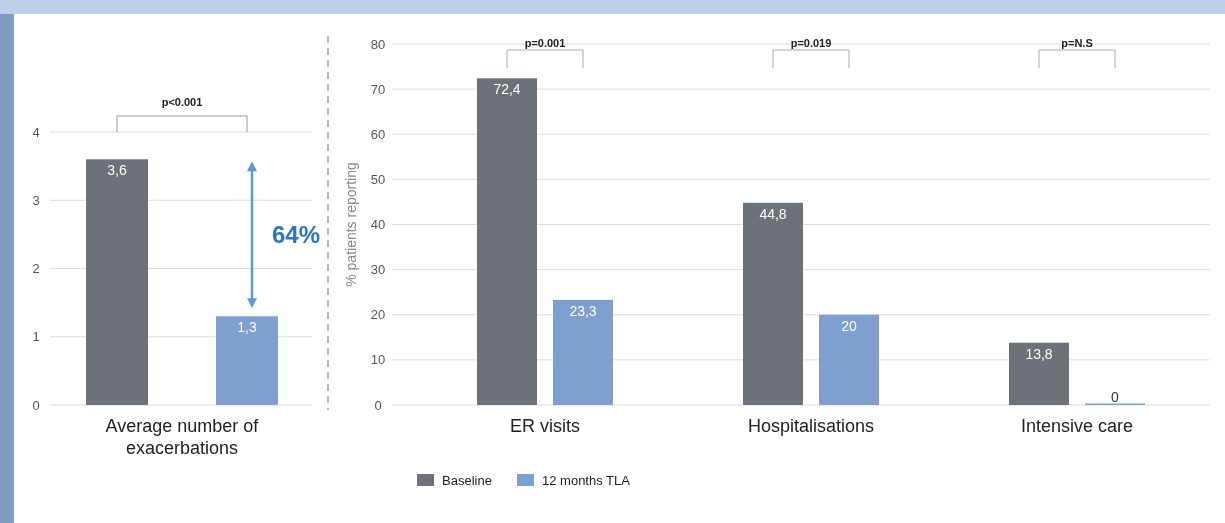 This screenshot has width=1225, height=523. What do you see at coordinates (36, 269) in the screenshot?
I see `y-tick-label: 2` at bounding box center [36, 269].